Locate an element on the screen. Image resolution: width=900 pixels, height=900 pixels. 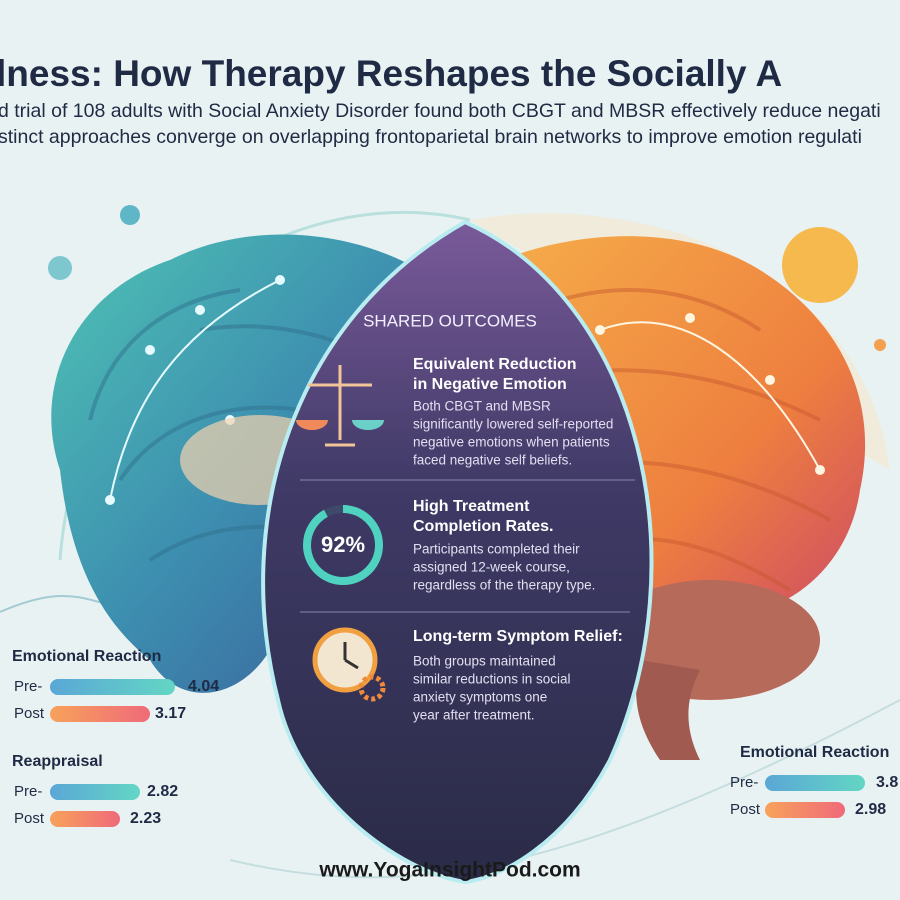
item-body: Participants completed their is located at coordinates (496, 549).